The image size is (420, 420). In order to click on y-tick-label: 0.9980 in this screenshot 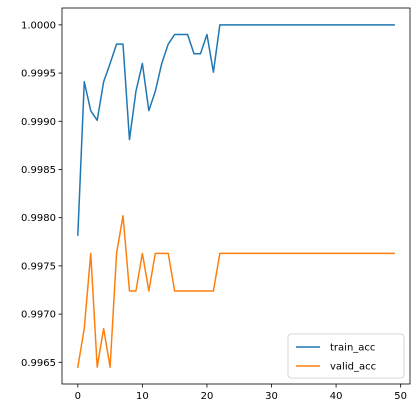, I will do `click(38, 218)`.